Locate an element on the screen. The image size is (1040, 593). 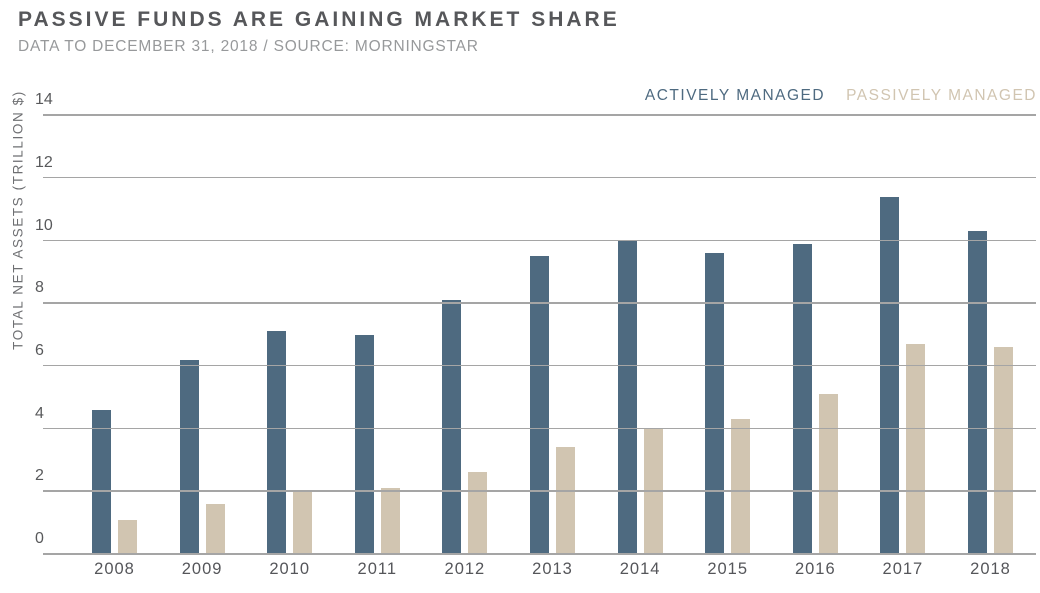
x-tick-label-2016: 2016 is located at coordinates (815, 569).